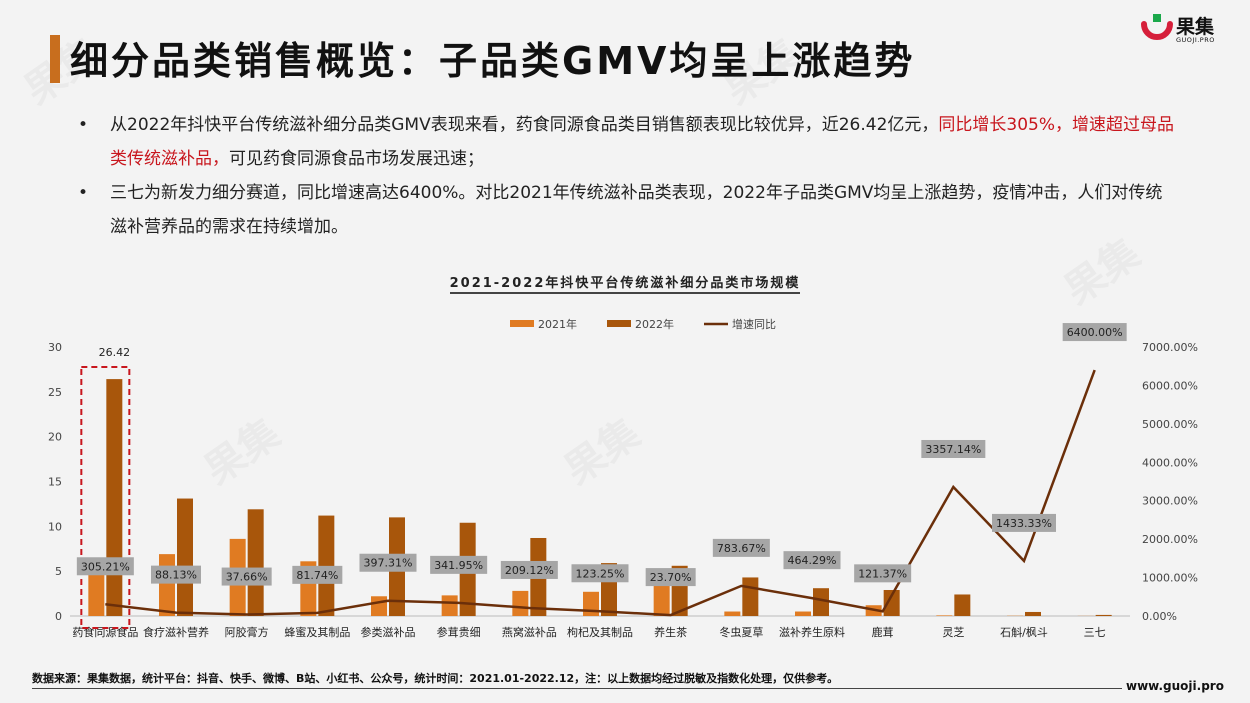 This screenshot has height=703, width=1250. I want to click on data-label: 397.31%, so click(388, 563).